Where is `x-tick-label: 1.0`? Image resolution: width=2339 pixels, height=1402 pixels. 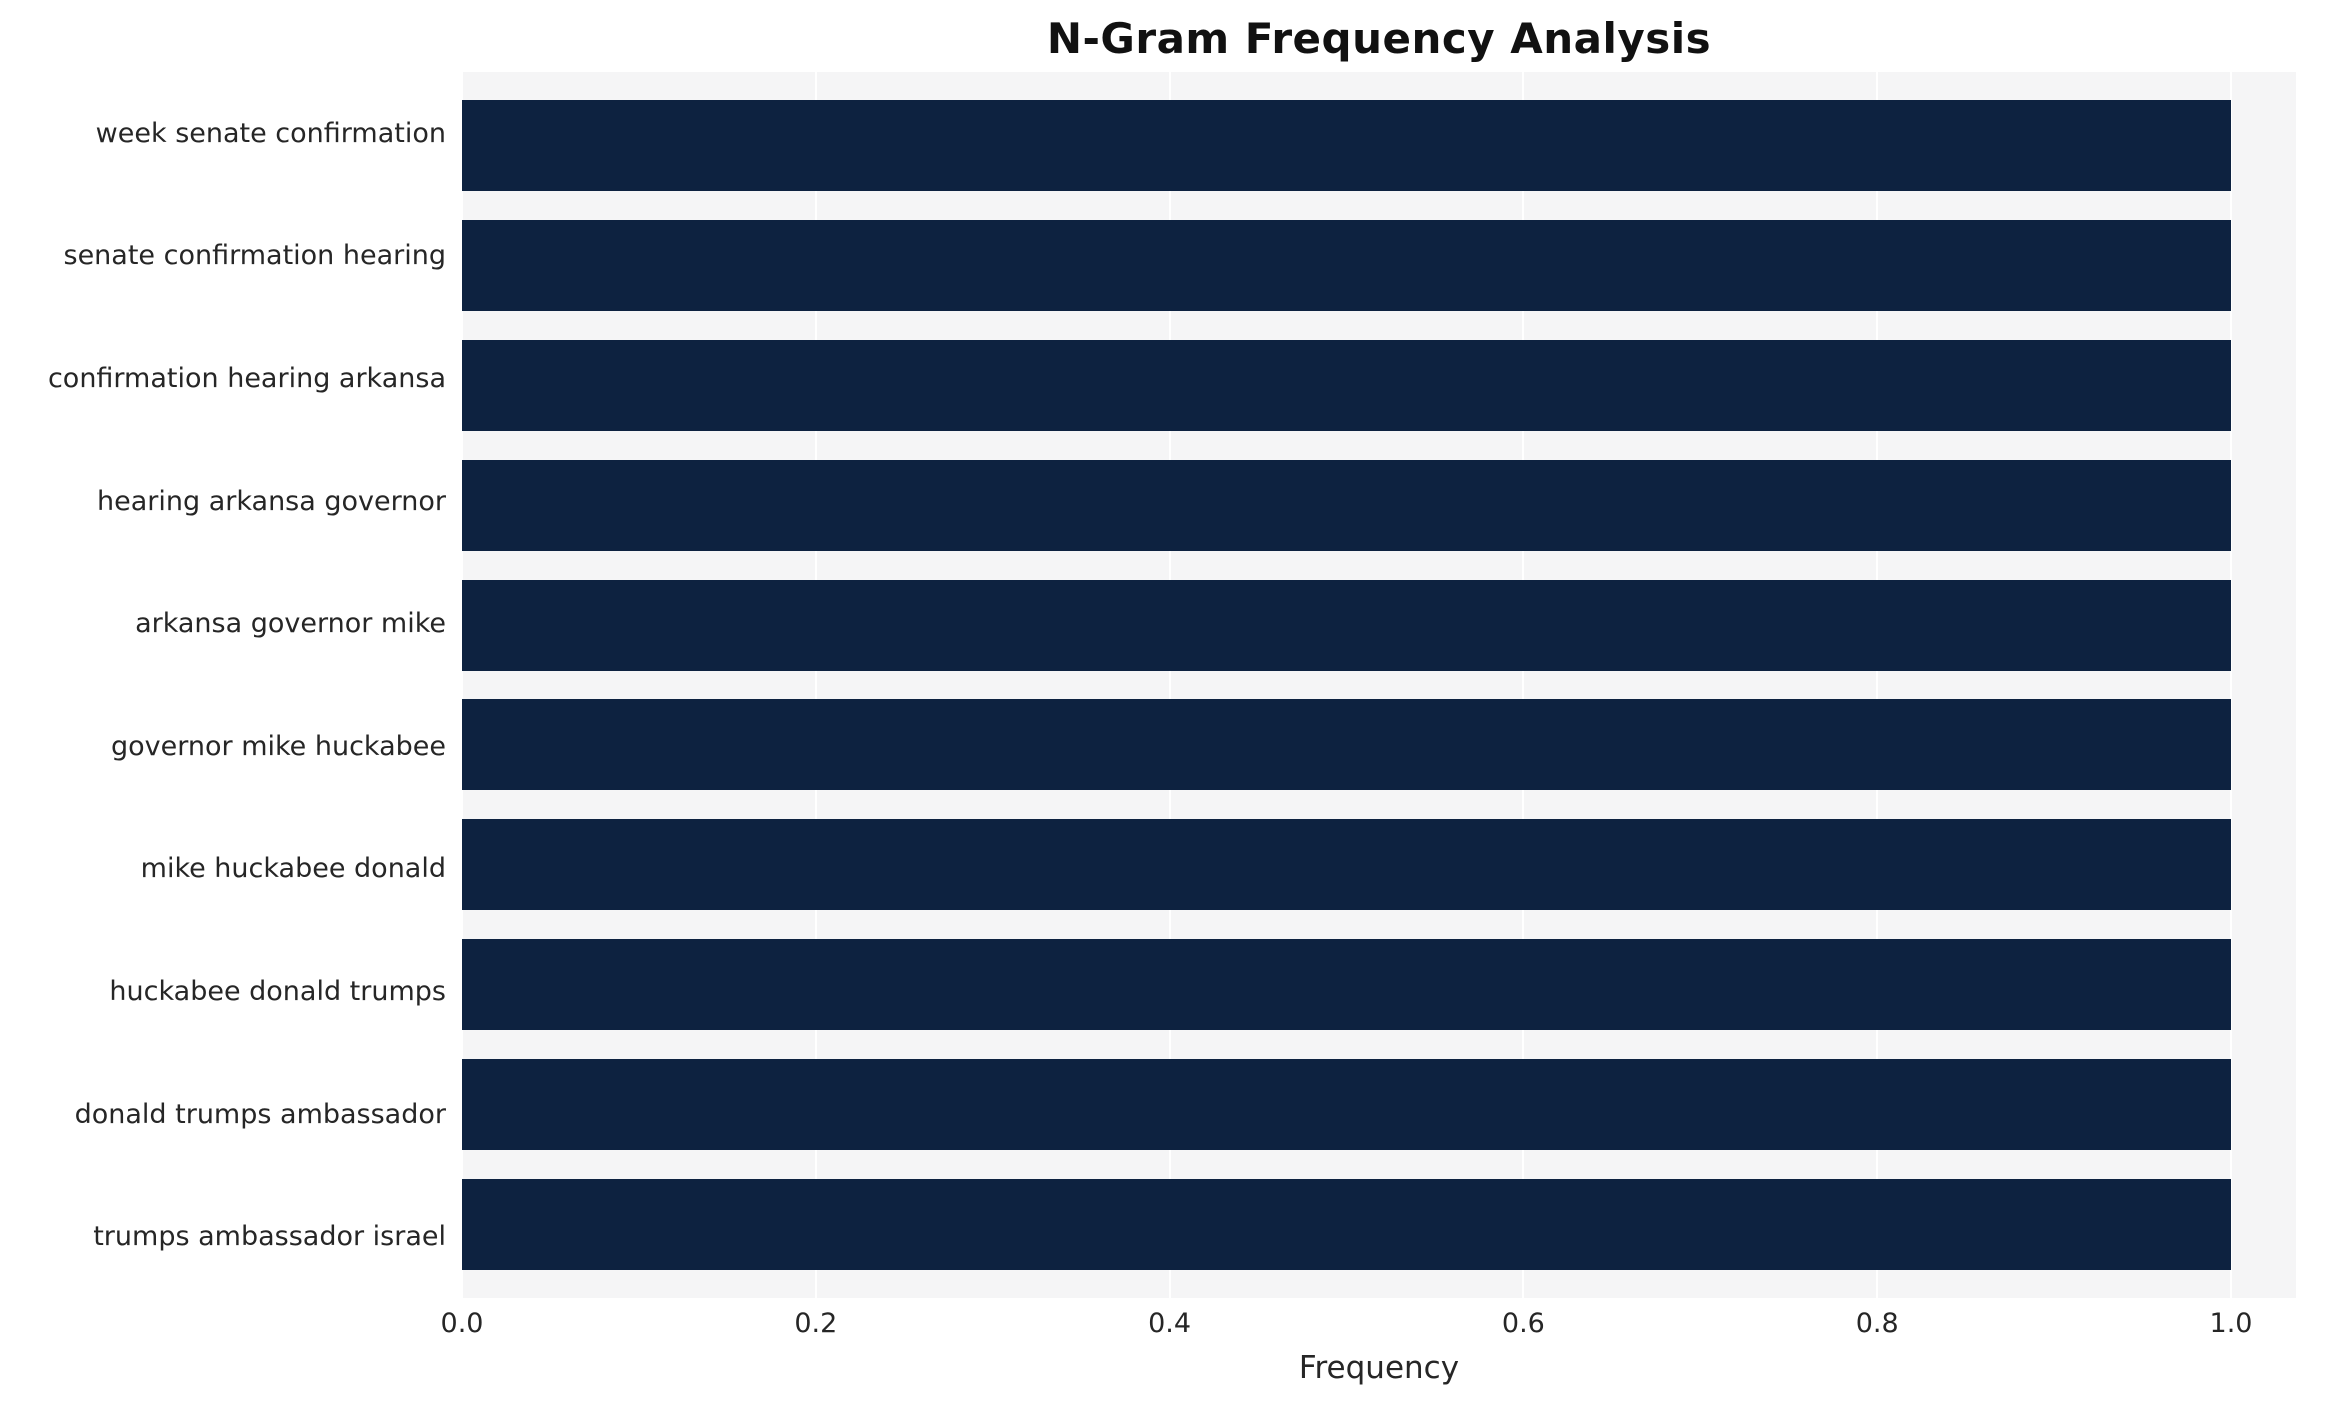
x-tick-label: 1.0 is located at coordinates (2231, 1323).